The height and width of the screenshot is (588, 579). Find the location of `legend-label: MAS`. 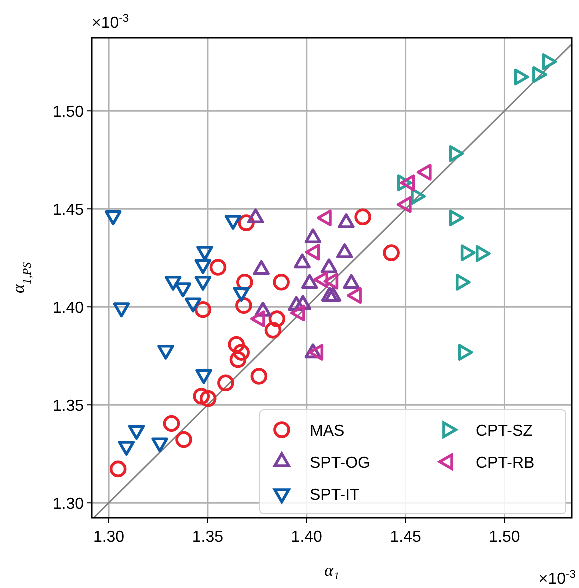

legend-label: MAS is located at coordinates (327, 431).